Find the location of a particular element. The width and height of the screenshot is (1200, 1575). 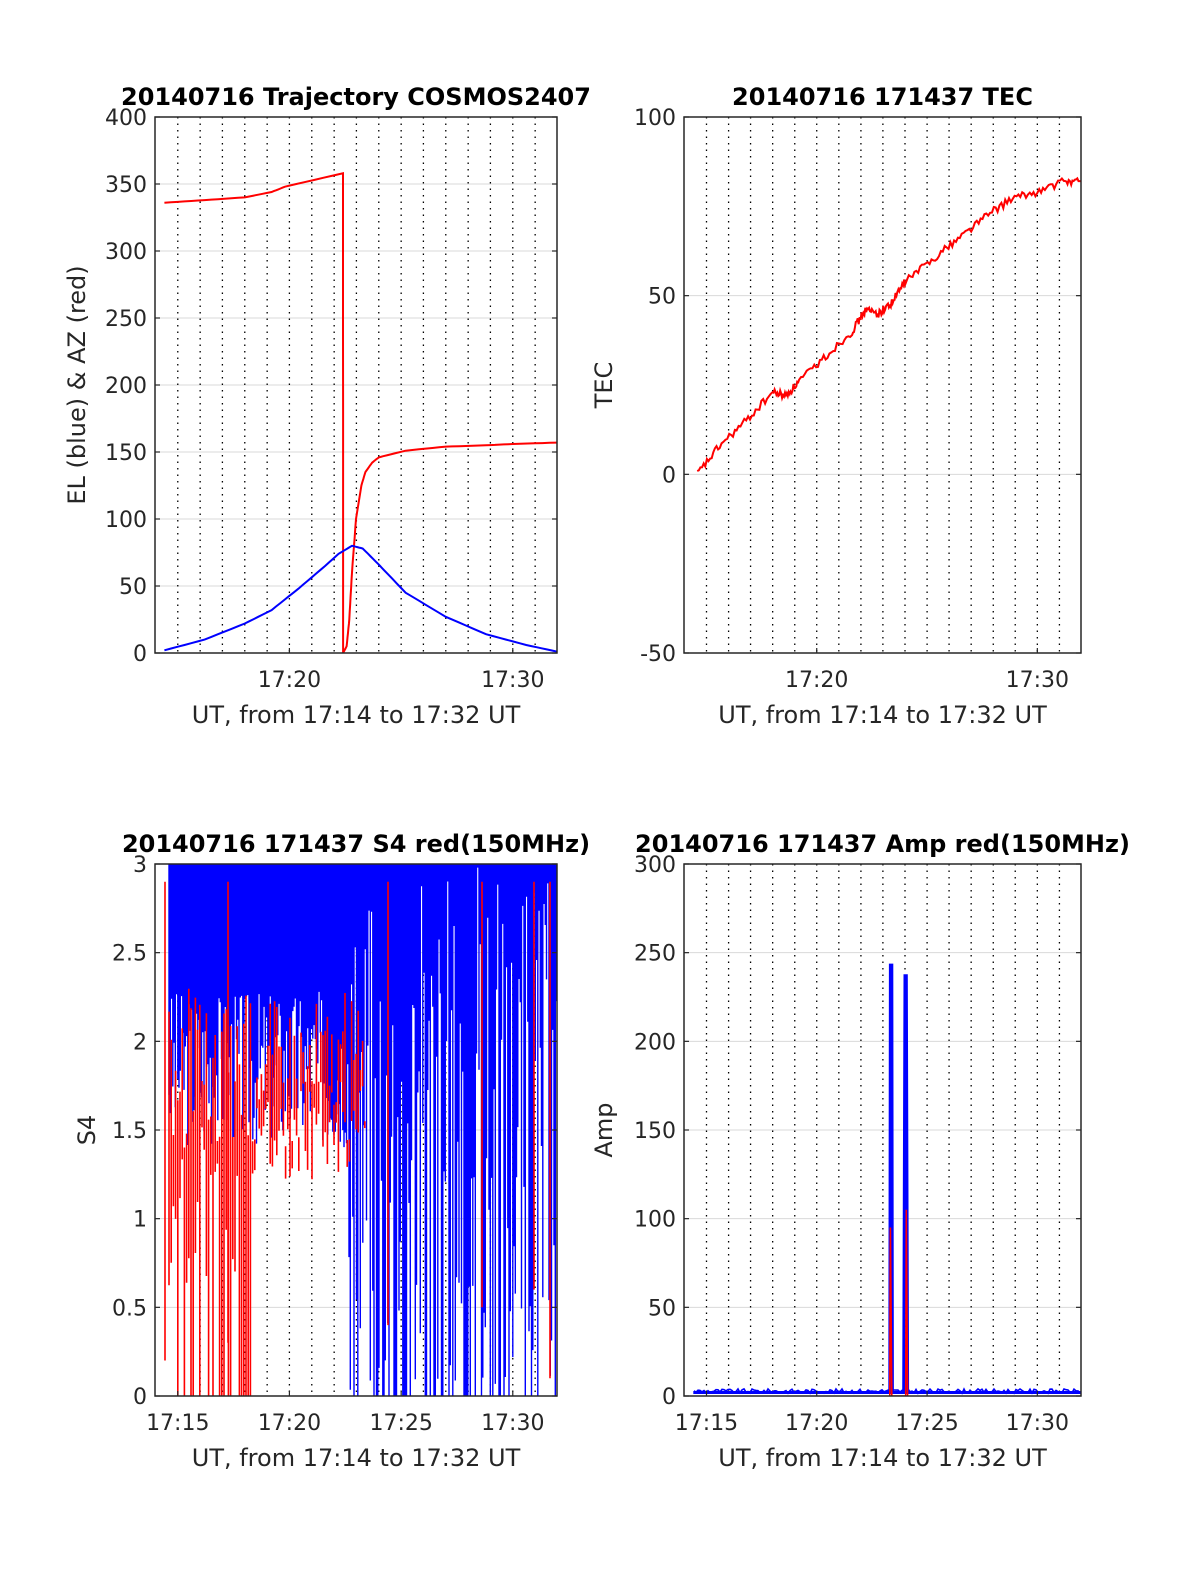

series-s4-blue is located at coordinates (362, 1130).